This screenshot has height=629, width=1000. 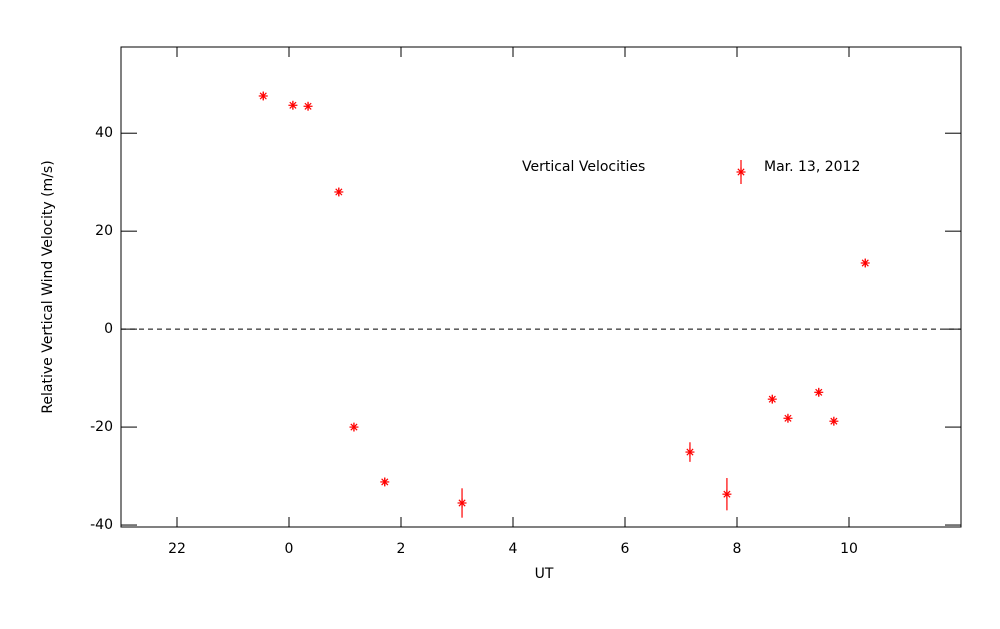 I want to click on y-axis-label: Relative Vertical Wind Velocity (m/s), so click(x=48, y=286).